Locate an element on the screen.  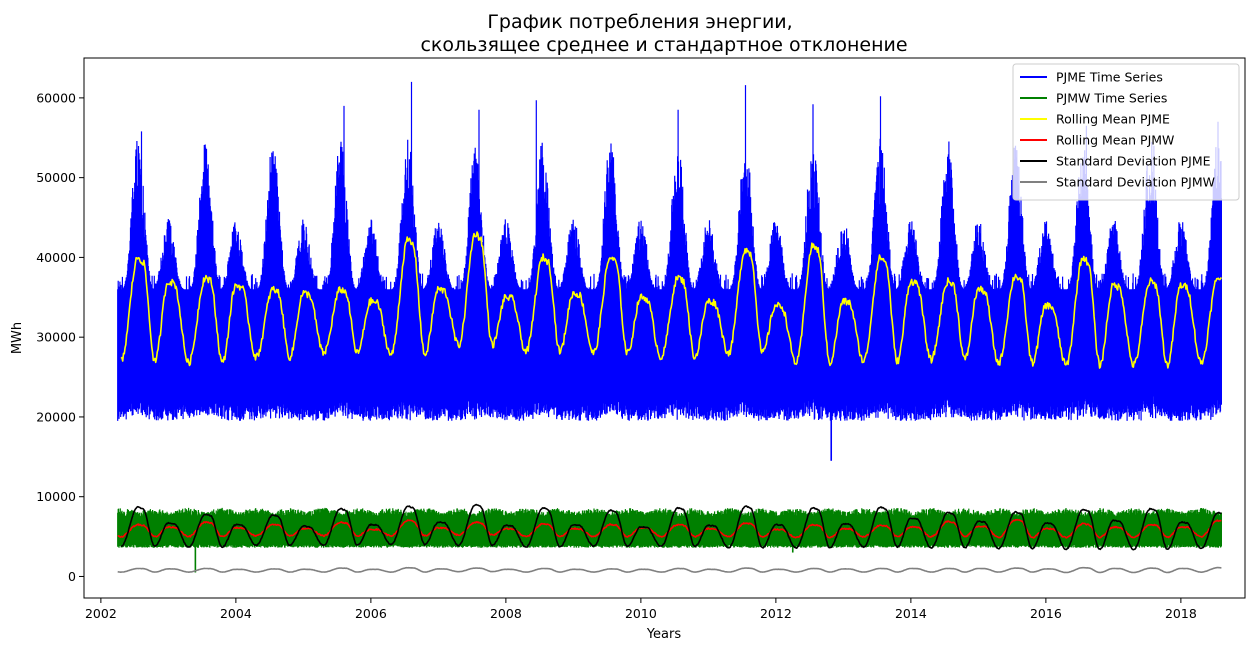
legend-label: PJME Time Series is located at coordinates (1109, 77).